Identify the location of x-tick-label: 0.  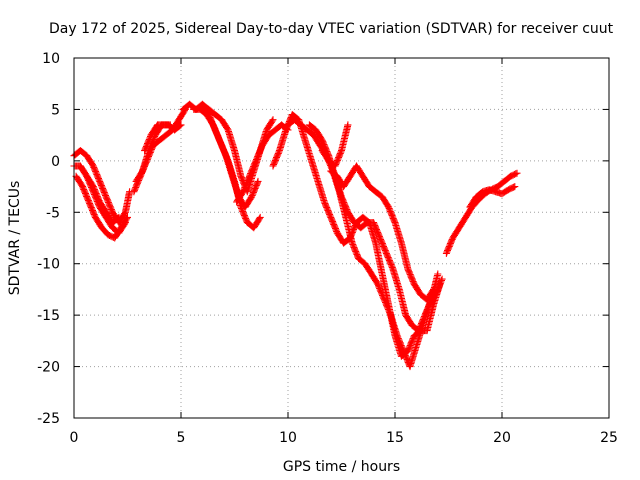
(74, 438).